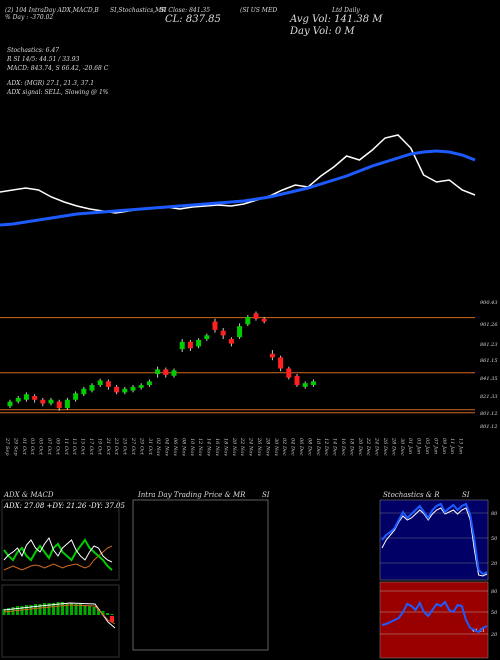 Image resolution: width=500 pixels, height=660 pixels. Describe the element at coordinates (494, 514) in the screenshot. I see `stoch-level-label: 80` at that location.